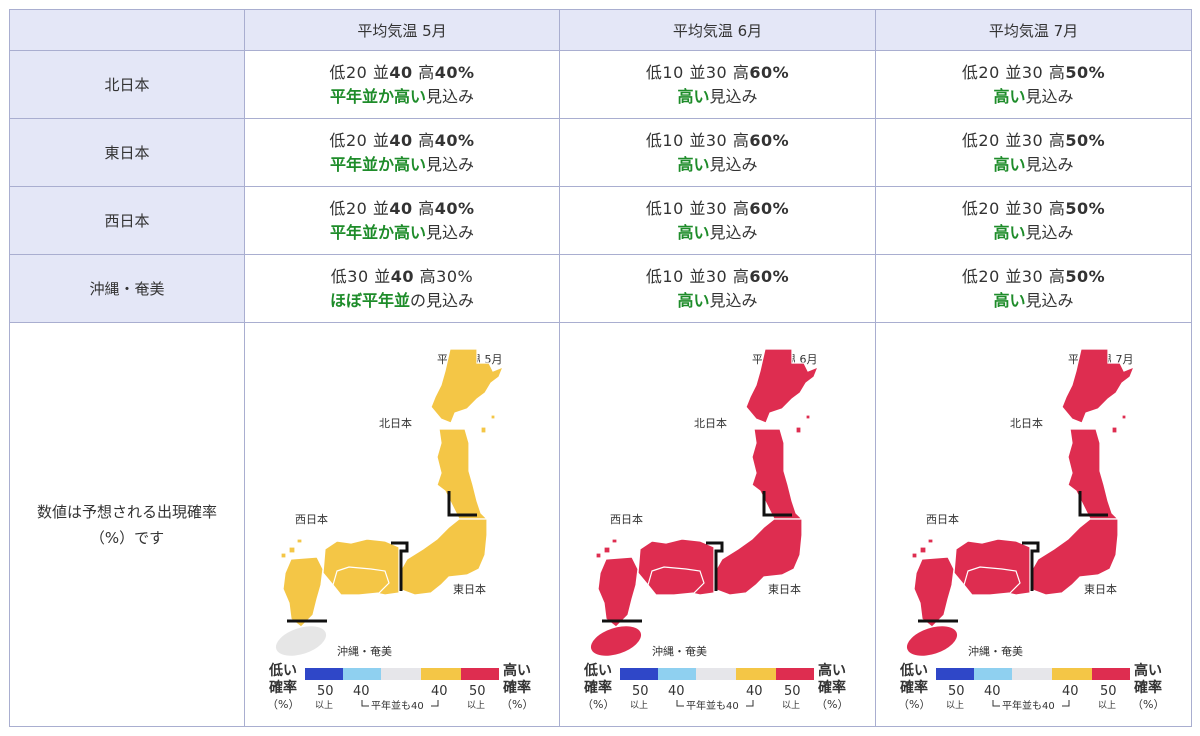  Describe the element at coordinates (402, 165) in the screenshot. I see `verdict-line: 平年並か高い見込み` at that location.